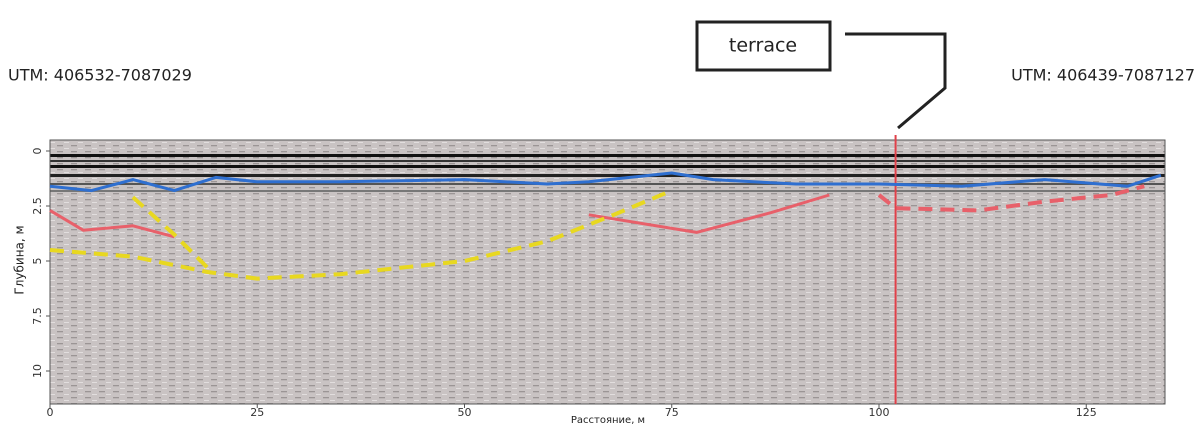 Image resolution: width=1203 pixels, height=427 pixels. I want to click on y-tick-label: 5, so click(37, 261).